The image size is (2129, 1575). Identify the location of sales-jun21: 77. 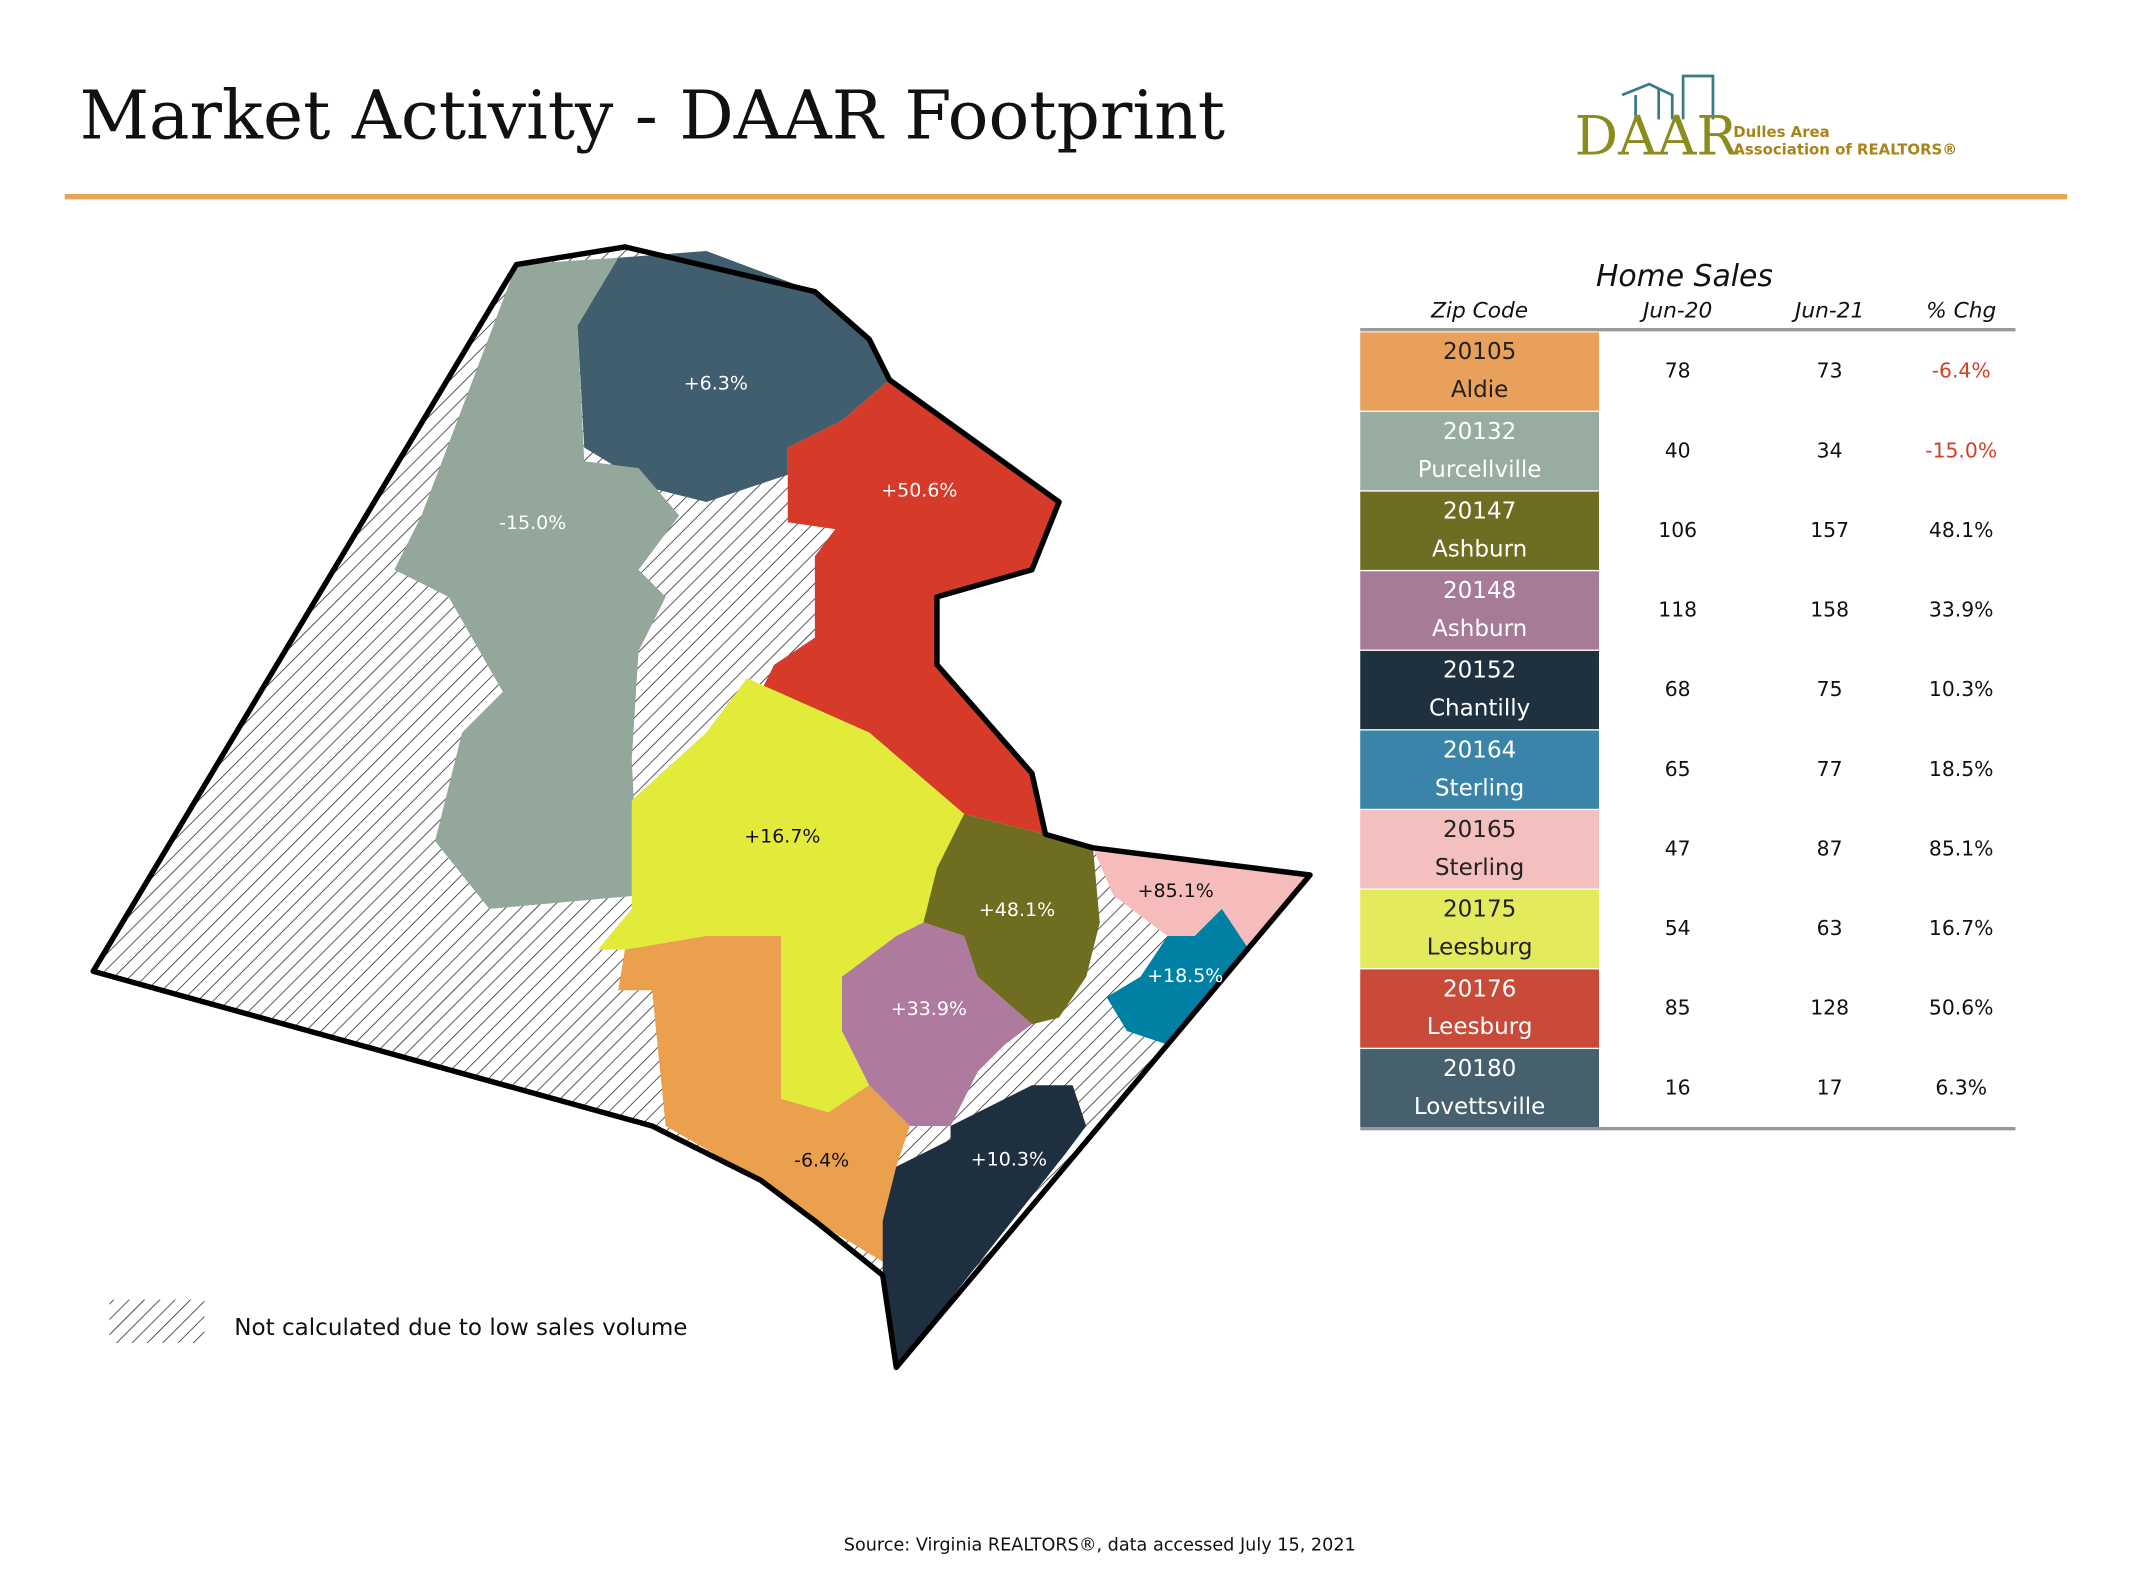
(1830, 769).